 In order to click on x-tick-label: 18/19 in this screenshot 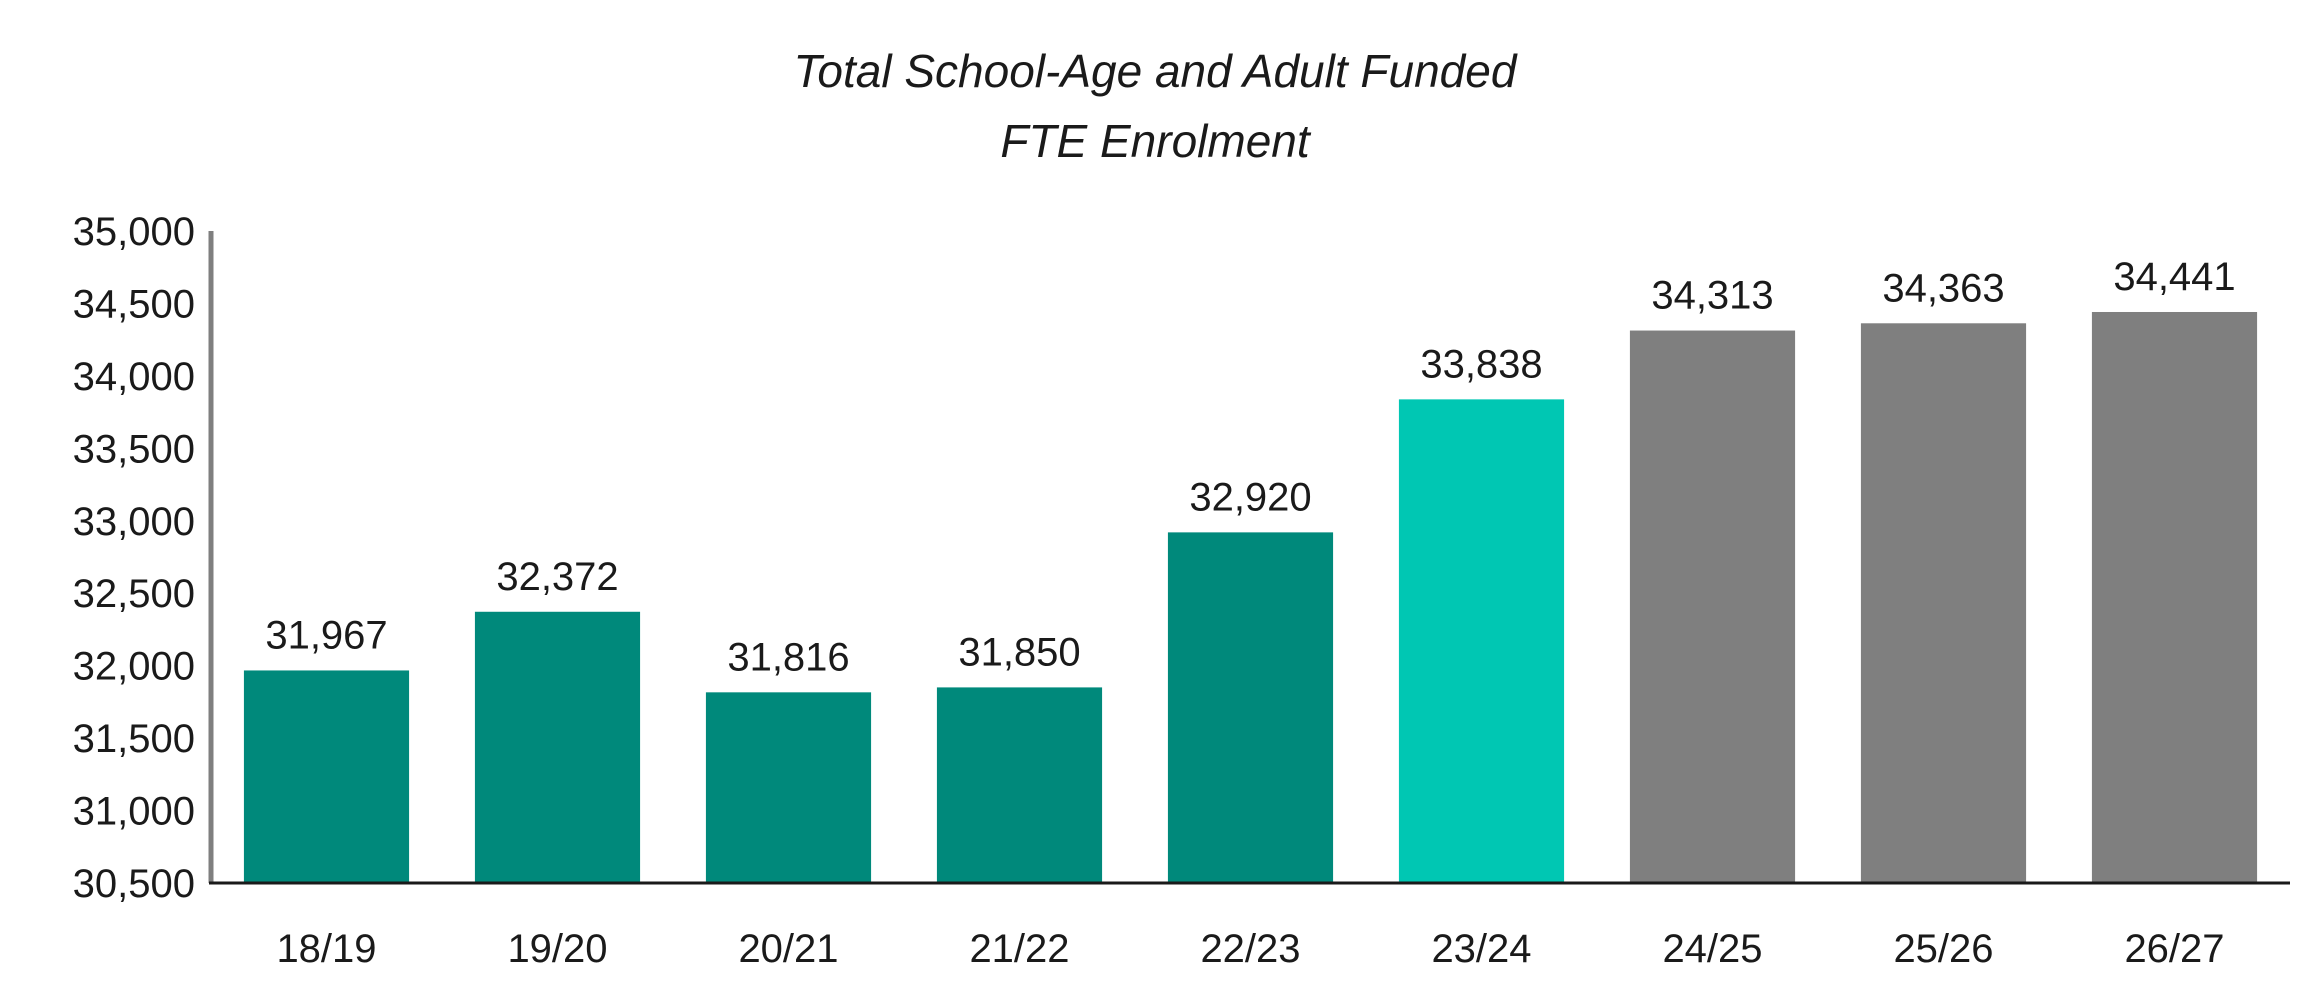, I will do `click(326, 949)`.